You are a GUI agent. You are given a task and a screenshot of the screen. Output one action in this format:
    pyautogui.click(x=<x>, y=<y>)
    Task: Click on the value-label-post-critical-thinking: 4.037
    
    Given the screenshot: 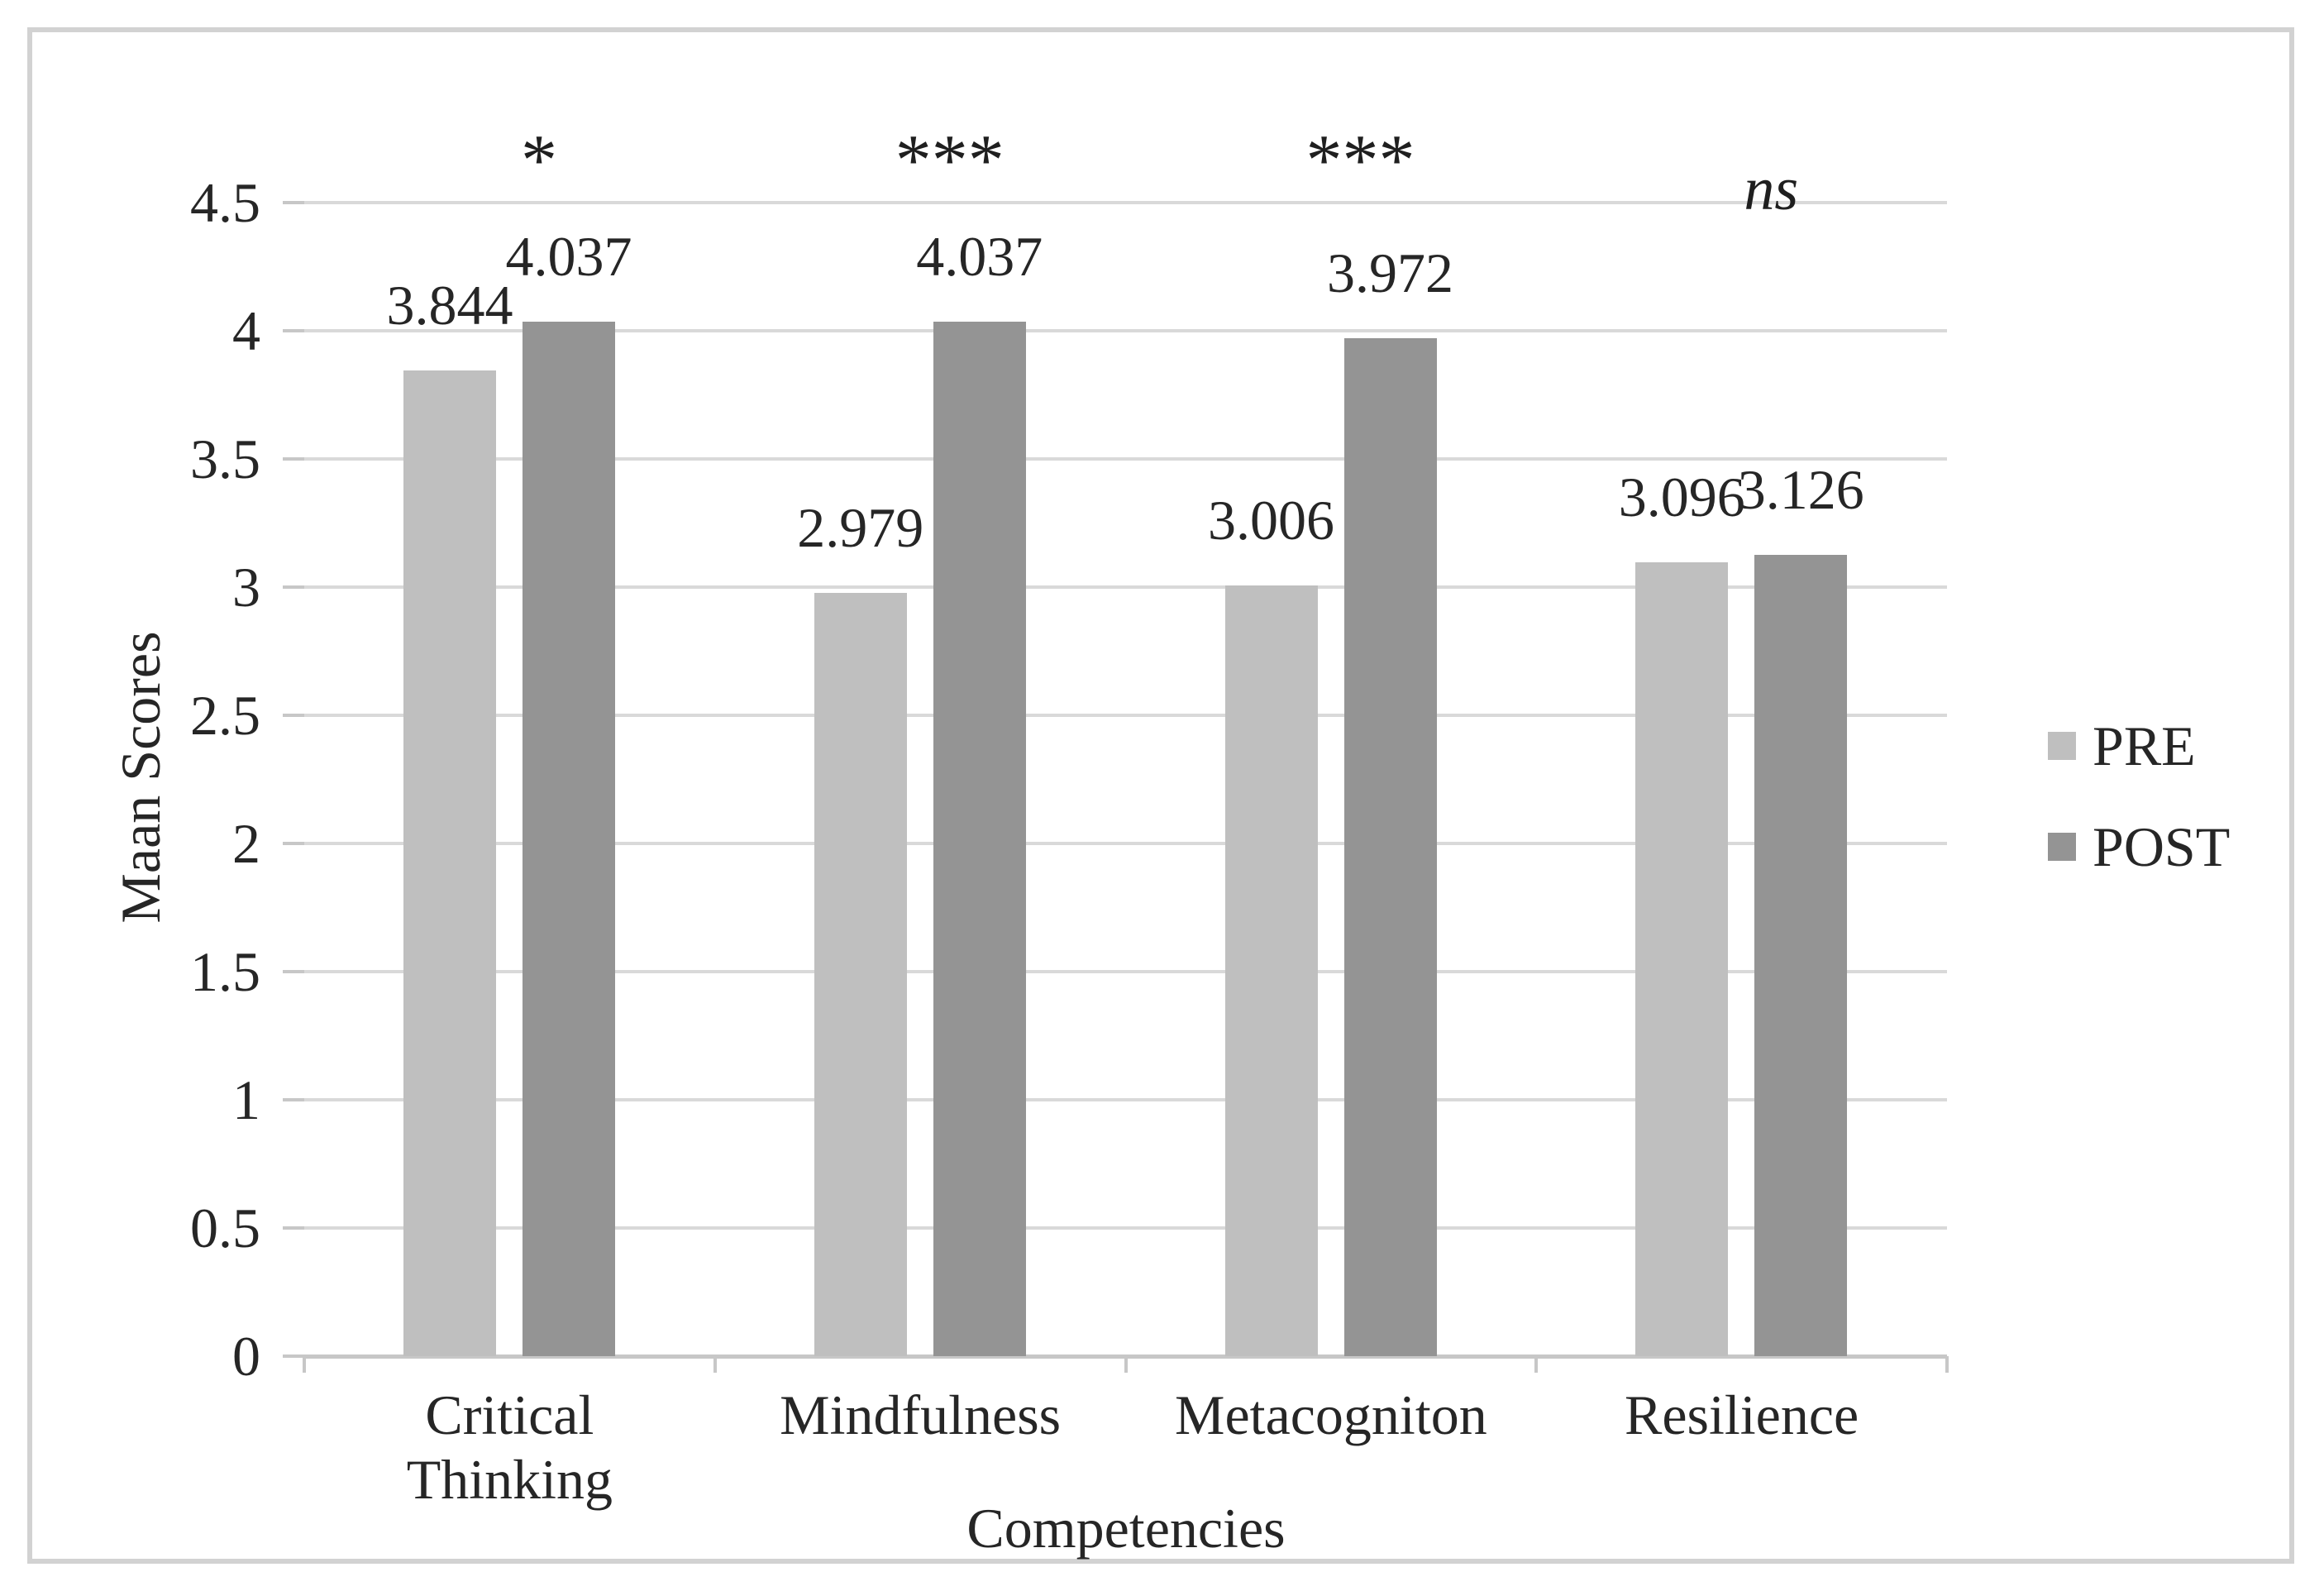 What is the action you would take?
    pyautogui.click(x=568, y=256)
    